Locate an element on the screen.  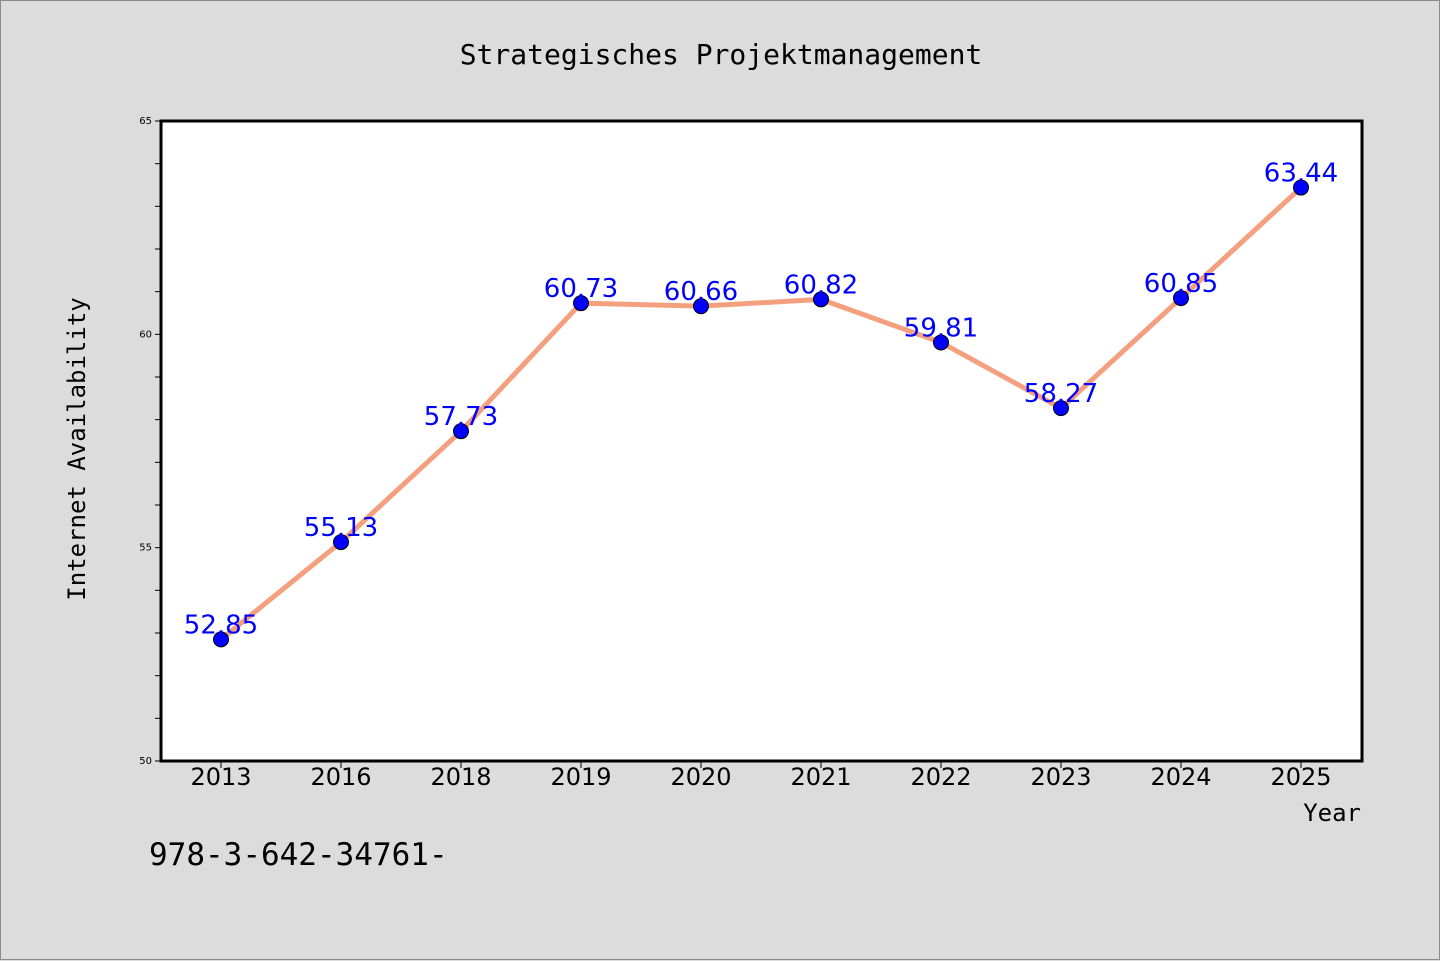
y-tick-label: 60 is located at coordinates (145, 334).